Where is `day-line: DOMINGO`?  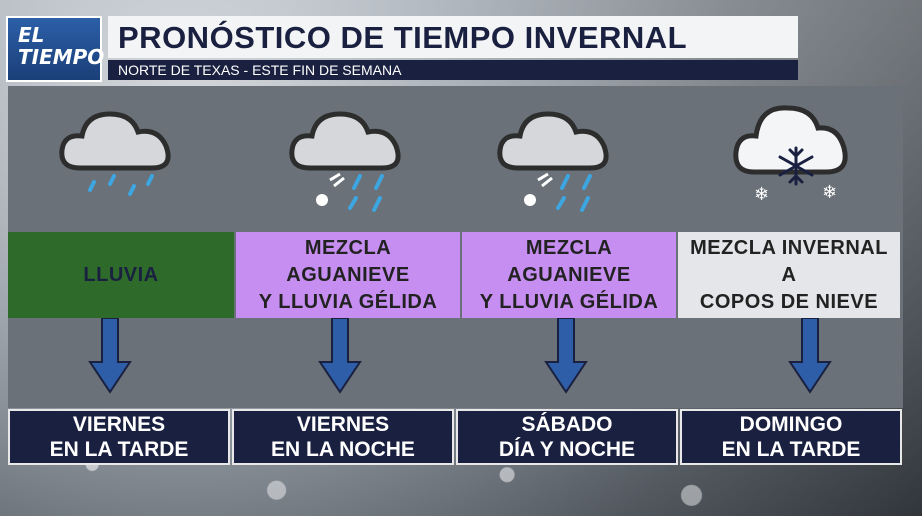 day-line: DOMINGO is located at coordinates (791, 424).